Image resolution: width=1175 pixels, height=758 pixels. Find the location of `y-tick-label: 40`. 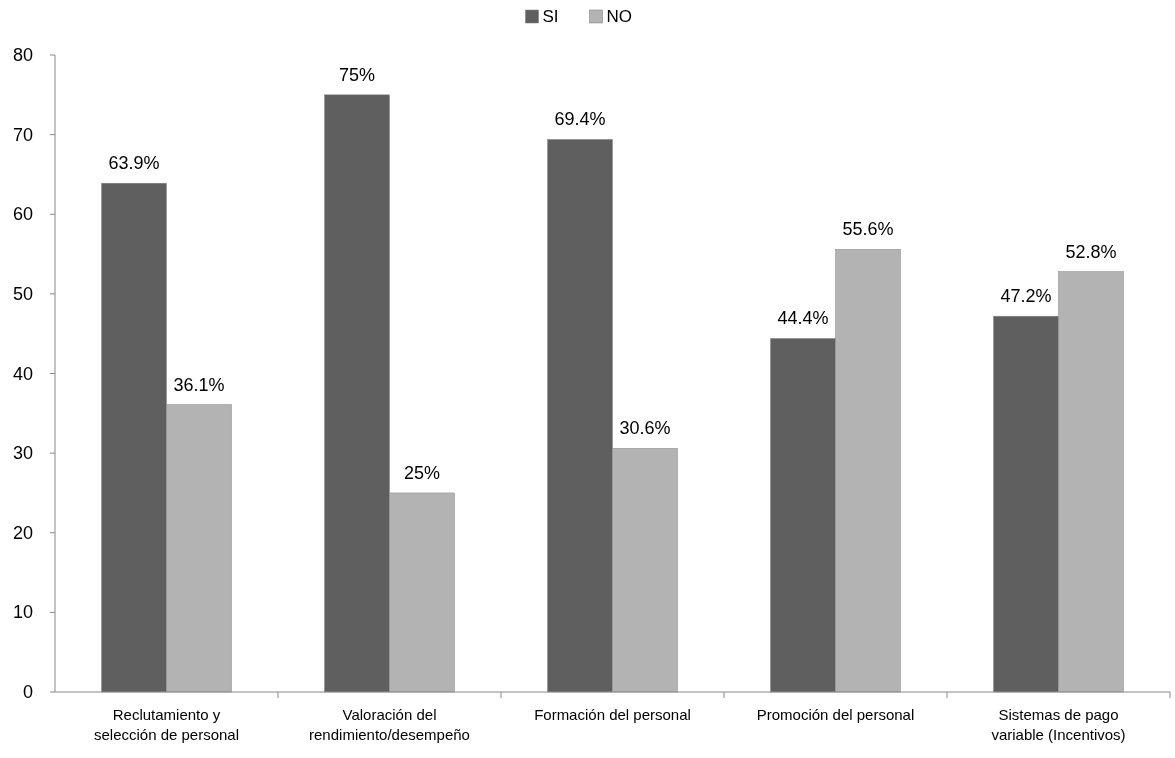

y-tick-label: 40 is located at coordinates (22, 373).